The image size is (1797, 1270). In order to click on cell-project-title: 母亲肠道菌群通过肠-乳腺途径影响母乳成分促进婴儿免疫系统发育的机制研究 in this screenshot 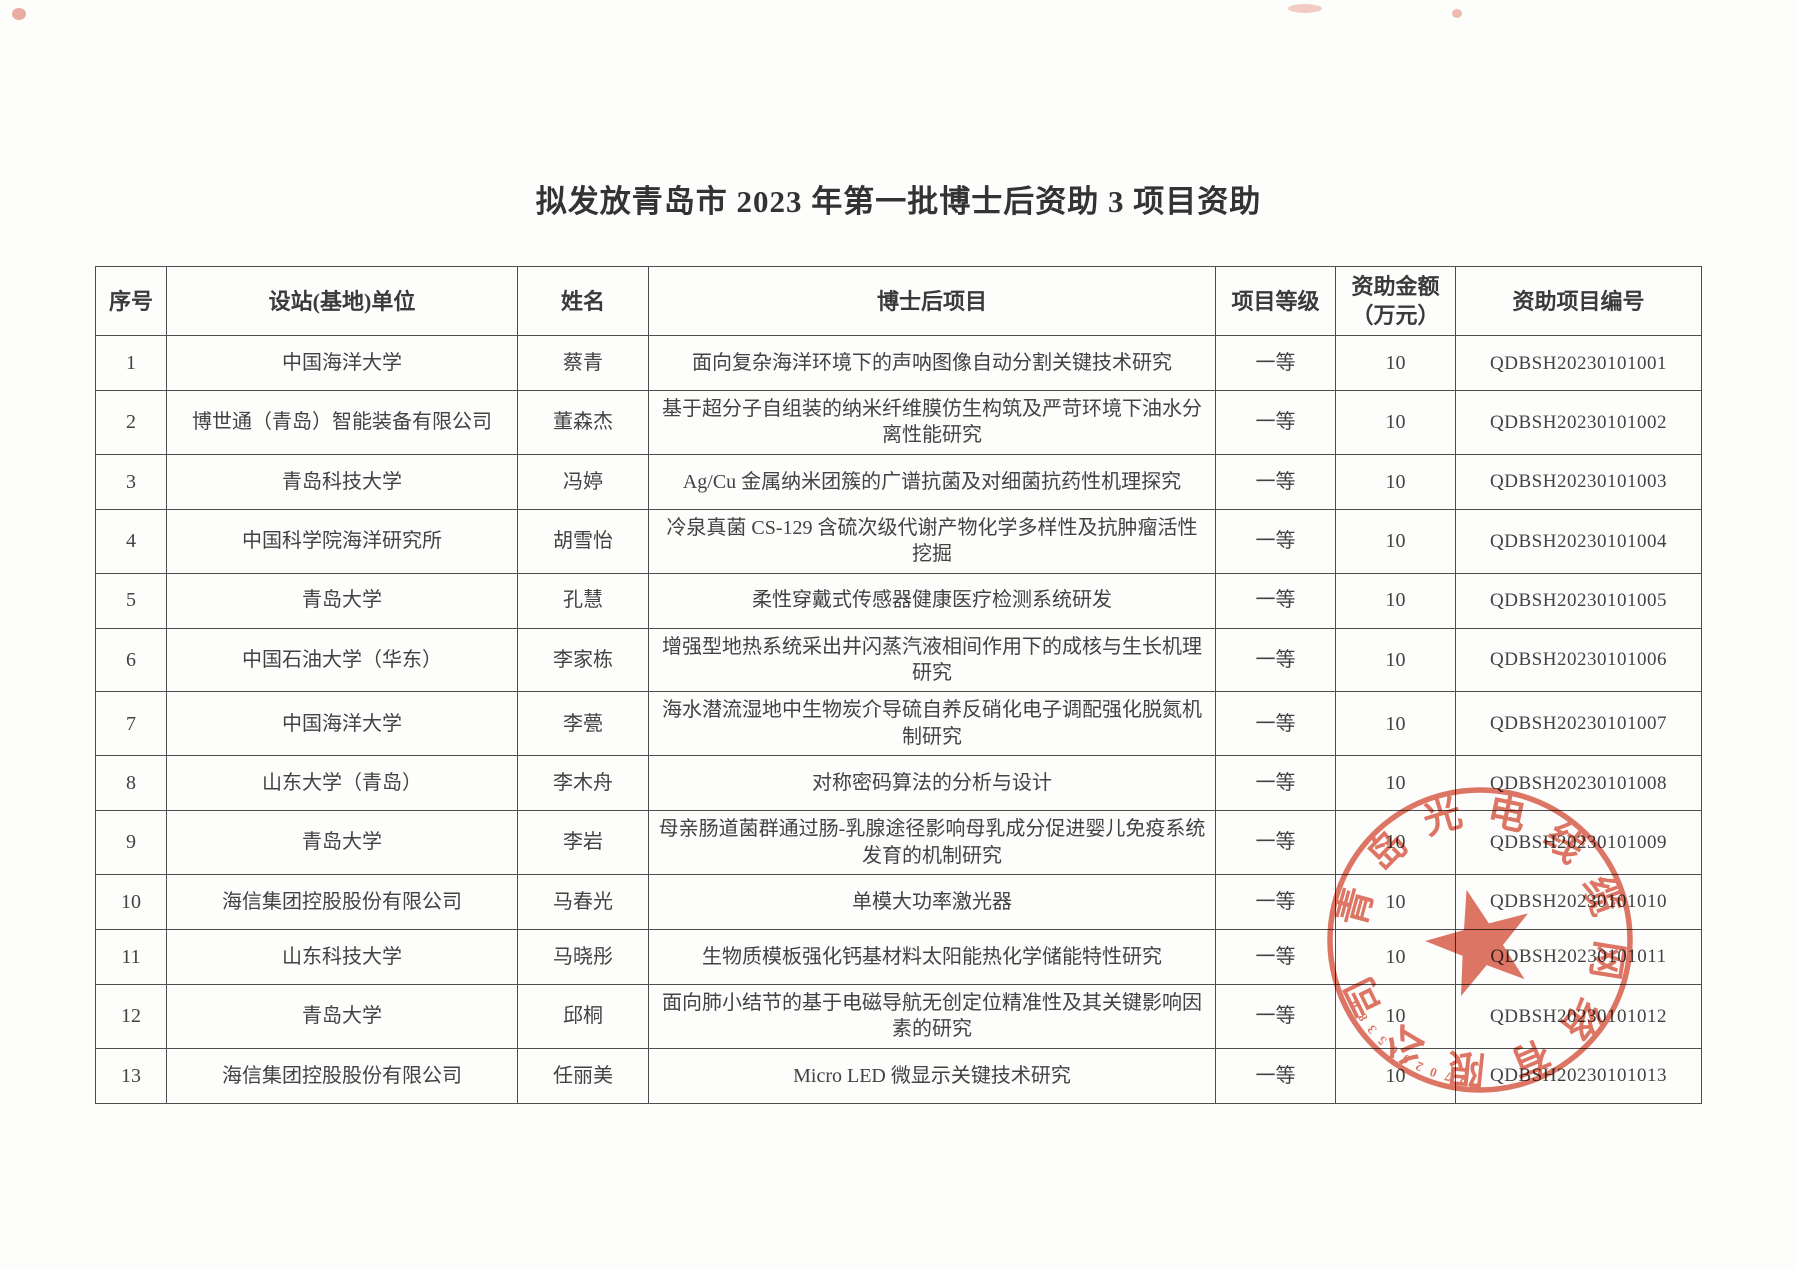, I will do `click(932, 842)`.